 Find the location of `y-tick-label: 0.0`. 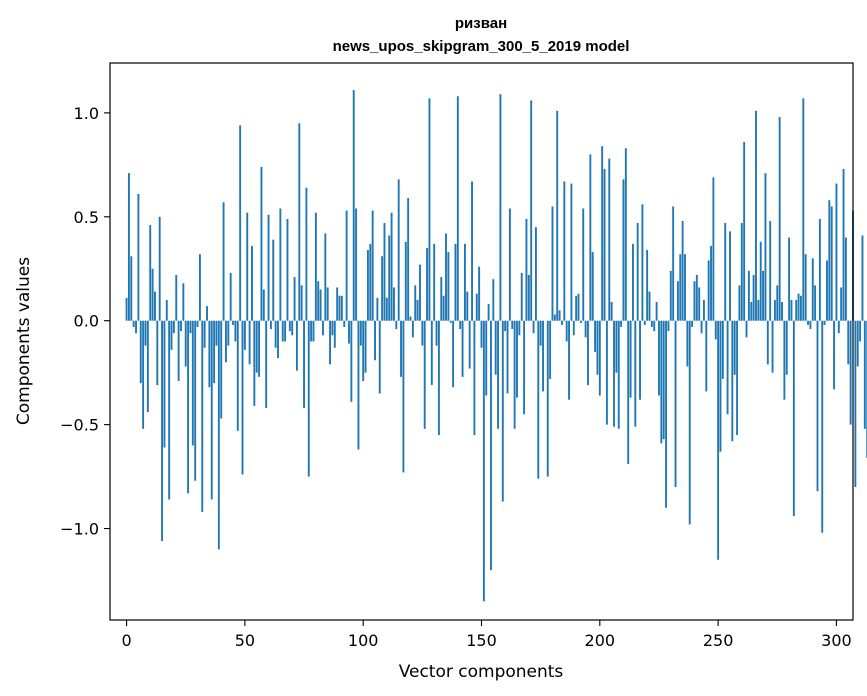

y-tick-label: 0.0 is located at coordinates (86, 321).